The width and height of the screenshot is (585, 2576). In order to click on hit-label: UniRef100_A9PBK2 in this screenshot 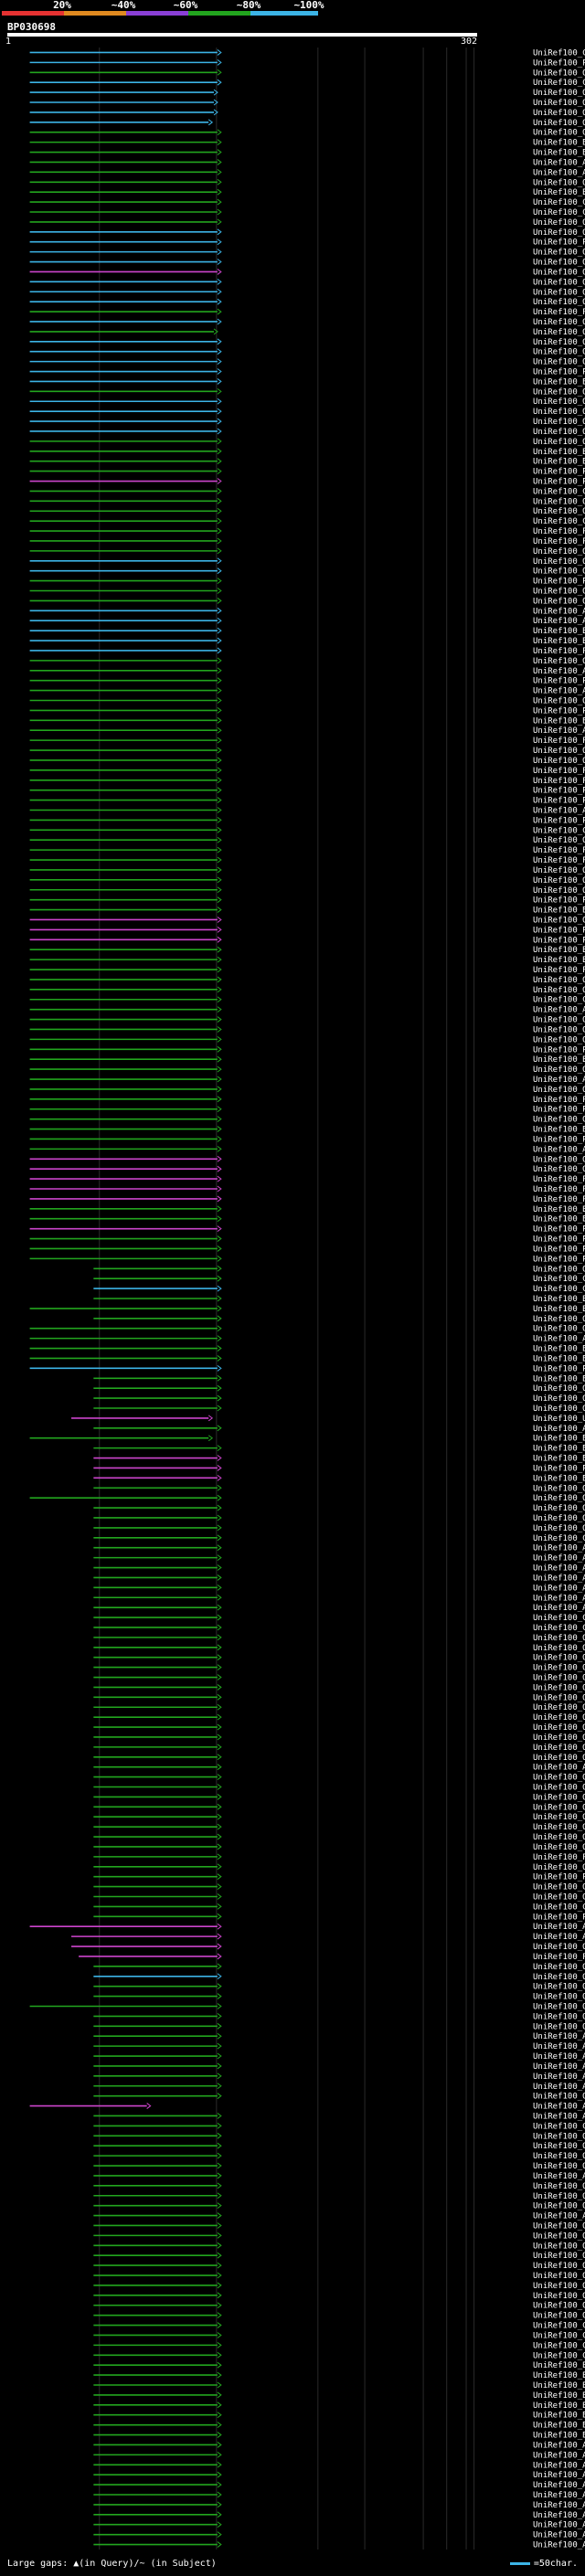, I will do `click(559, 611)`.